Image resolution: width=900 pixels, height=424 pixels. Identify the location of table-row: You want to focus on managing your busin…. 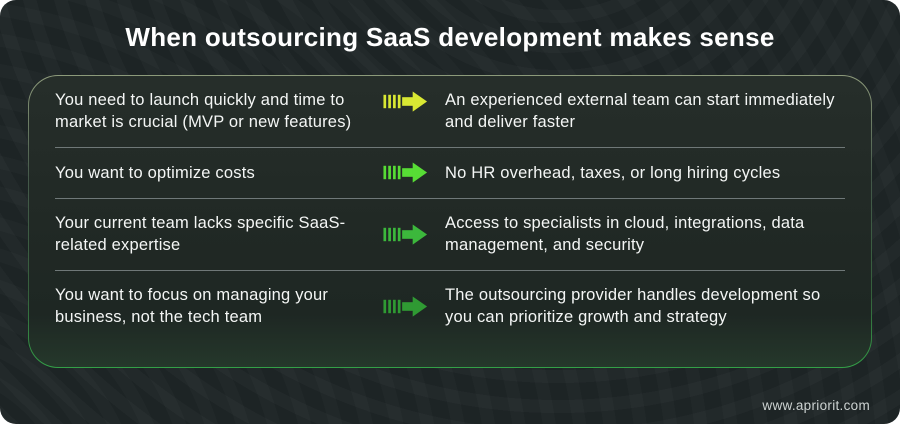
(450, 306).